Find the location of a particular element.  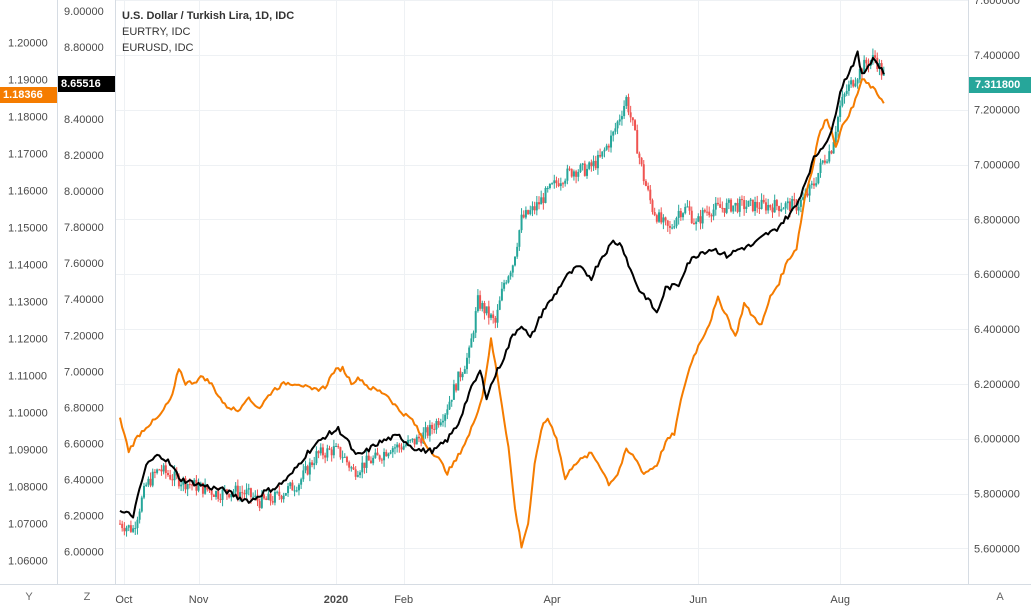

eurtry-tick-label: 8.40000 is located at coordinates (84, 120).